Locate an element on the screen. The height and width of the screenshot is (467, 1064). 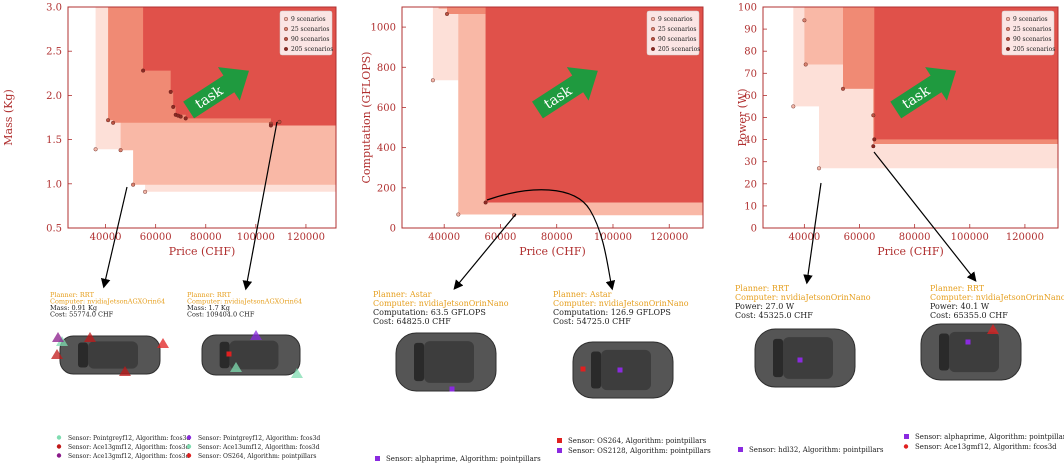
sensor-legend-power_left: Sensor: hdl32, Algorithm: pointpillars is located at coordinates (811, 450).